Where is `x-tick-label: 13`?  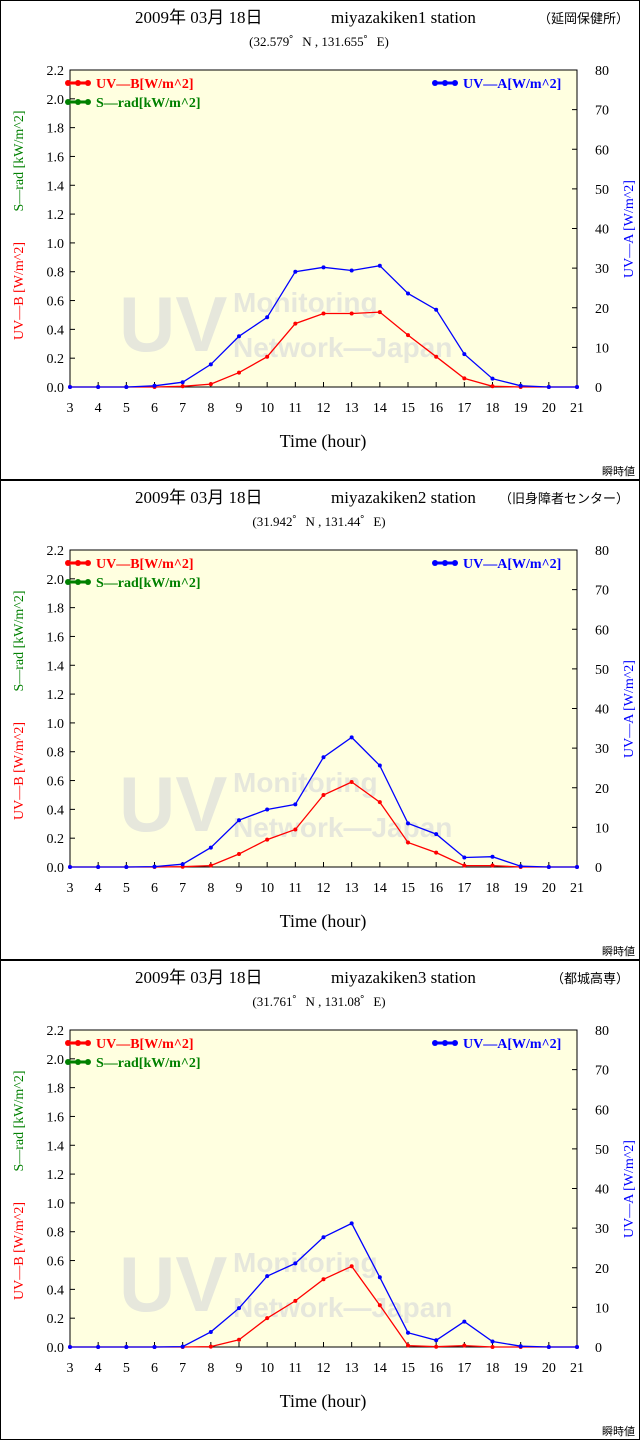
x-tick-label: 13 is located at coordinates (352, 888).